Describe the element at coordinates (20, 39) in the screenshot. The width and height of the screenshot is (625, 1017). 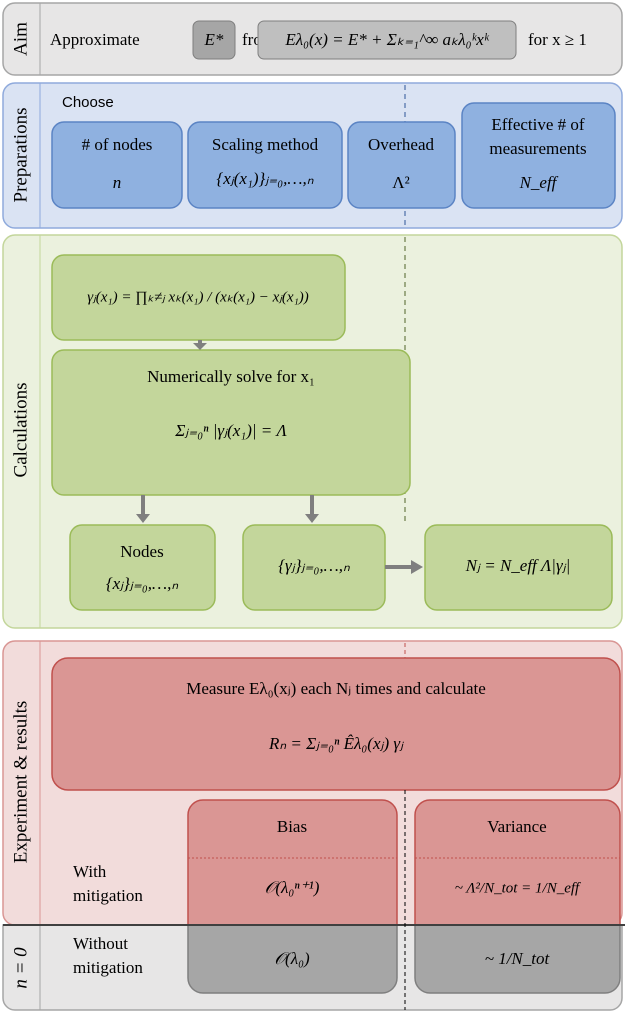
I see `aim-label: Aim` at that location.